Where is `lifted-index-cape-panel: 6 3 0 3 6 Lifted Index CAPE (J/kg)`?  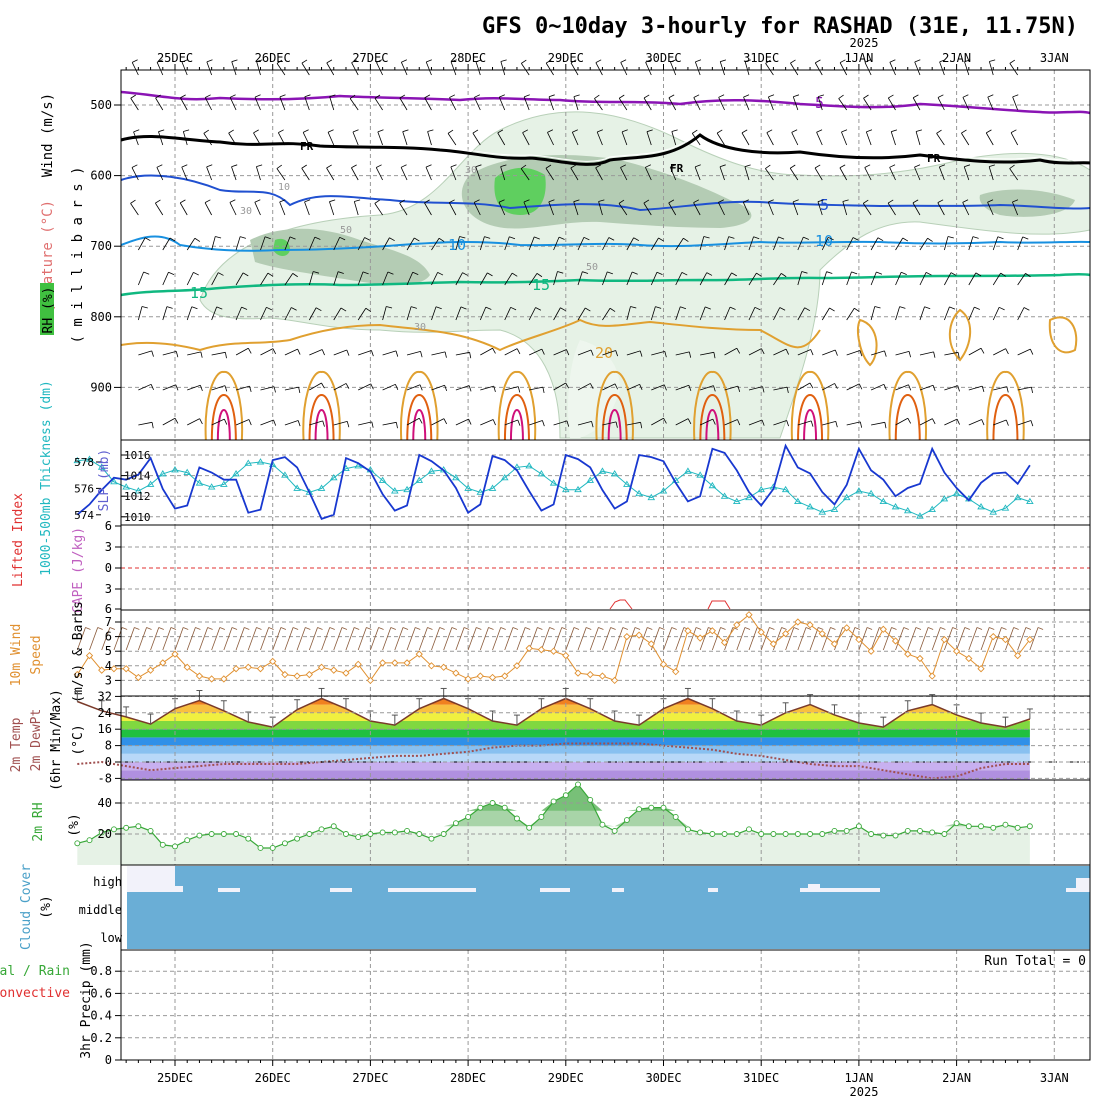
lifted-index-cape-panel: 6 3 0 3 6 Lifted Index CAPE (J/kg) is located at coordinates (551, 554).